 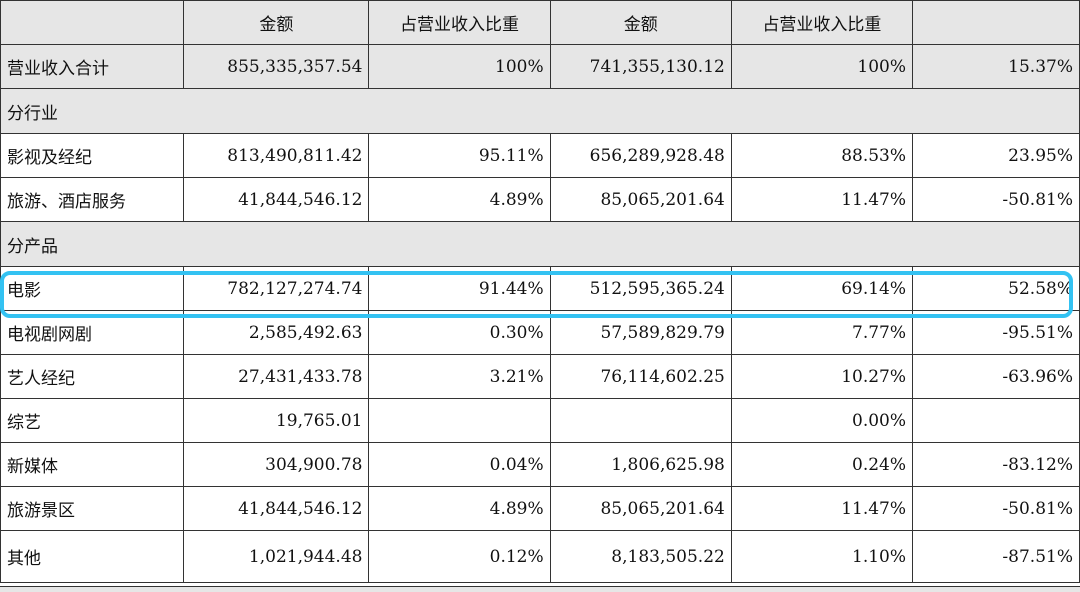 What do you see at coordinates (92, 376) in the screenshot?
I see `row-label: 艺人经纪` at bounding box center [92, 376].